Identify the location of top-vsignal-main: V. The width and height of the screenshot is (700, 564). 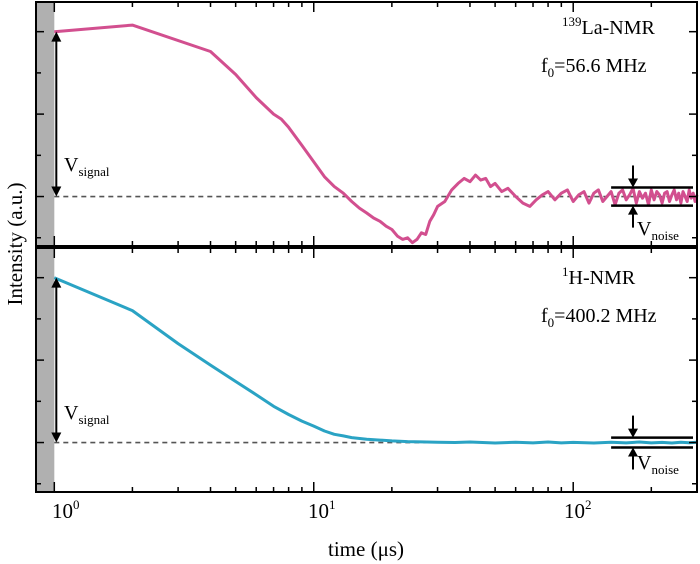
(71, 165).